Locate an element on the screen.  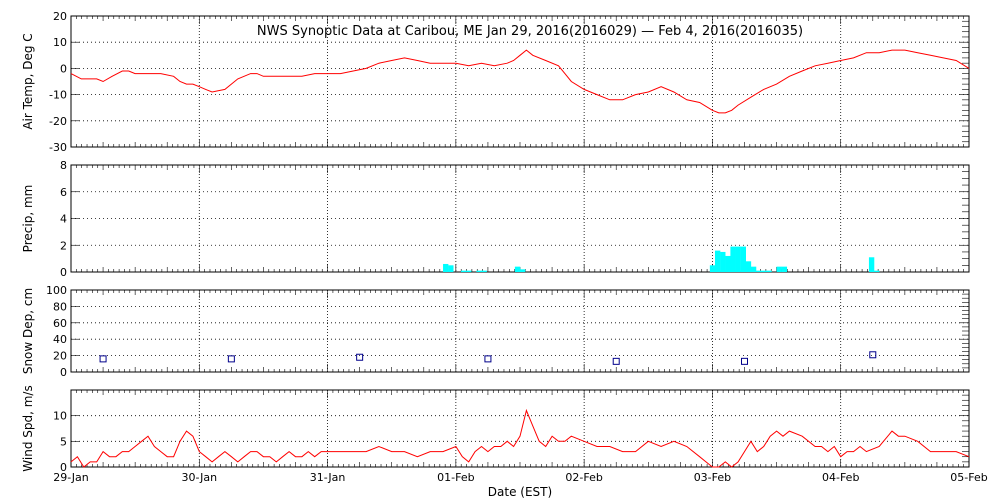
x-axis-label: Date (EST) is located at coordinates (520, 492).